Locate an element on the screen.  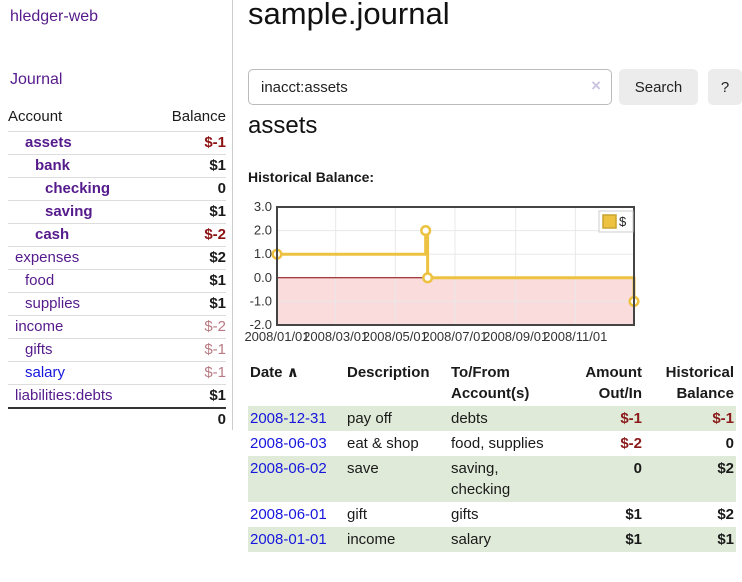
transaction-row: 2008-12-31 pay off debts $-1 $-1 is located at coordinates (492, 418).